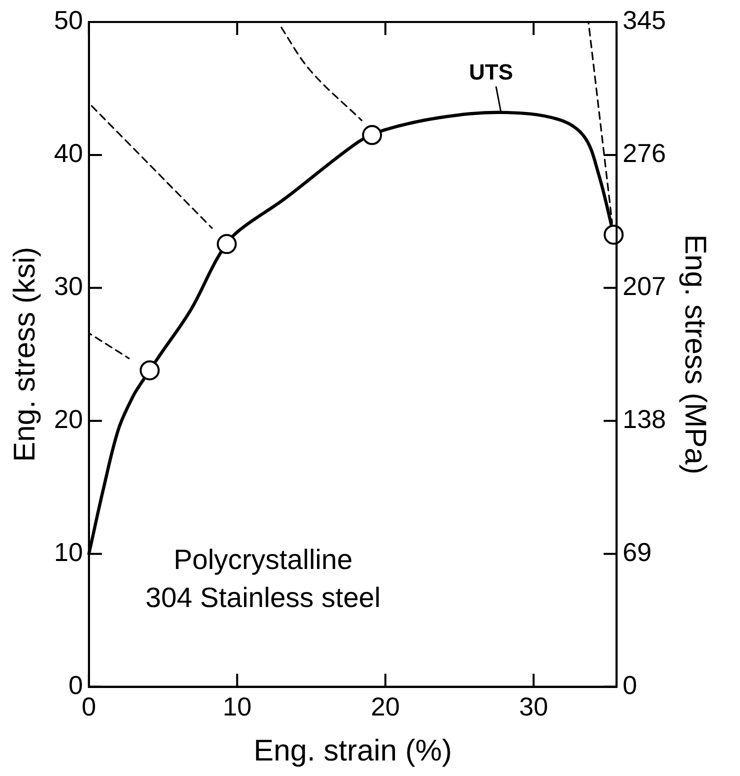 The width and height of the screenshot is (740, 776). Describe the element at coordinates (491, 71) in the screenshot. I see `annotation: UTS` at that location.